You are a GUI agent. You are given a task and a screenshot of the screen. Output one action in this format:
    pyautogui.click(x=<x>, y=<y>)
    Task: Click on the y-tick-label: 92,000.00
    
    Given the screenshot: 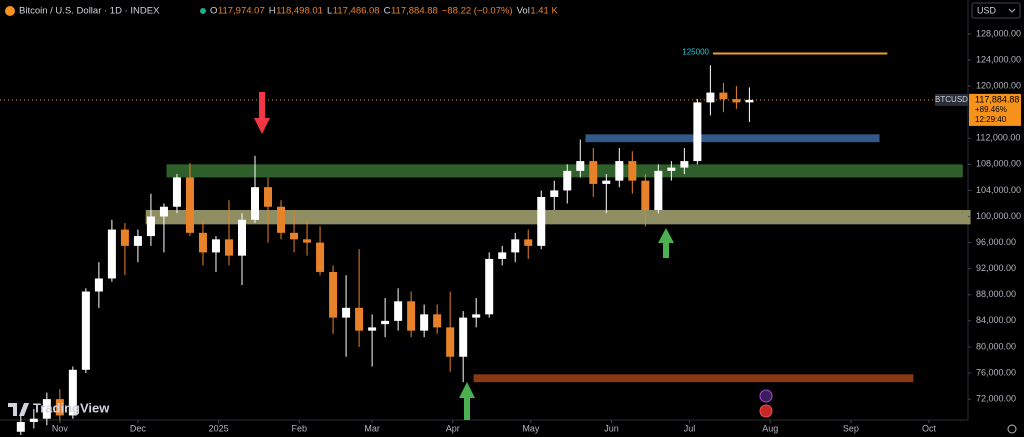 What is the action you would take?
    pyautogui.click(x=996, y=268)
    